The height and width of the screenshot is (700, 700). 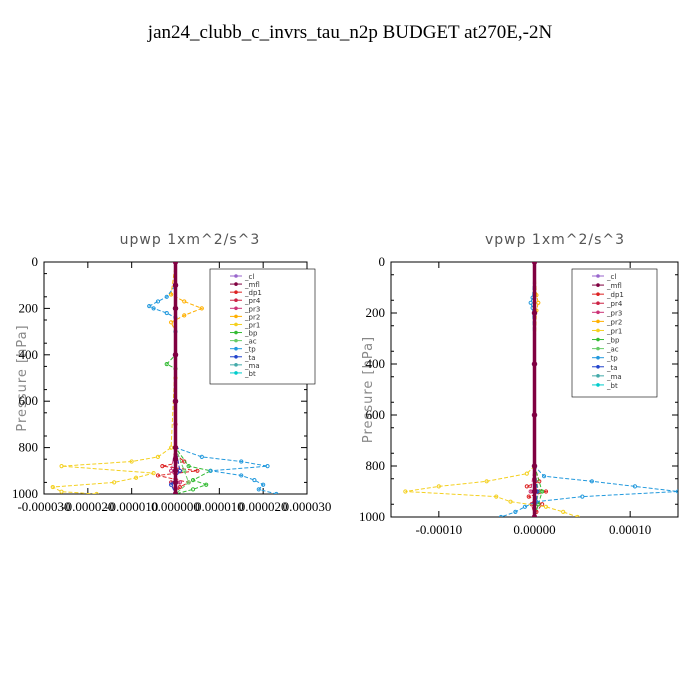 What do you see at coordinates (252, 309) in the screenshot?
I see `legend-label: _pr3` at bounding box center [252, 309].